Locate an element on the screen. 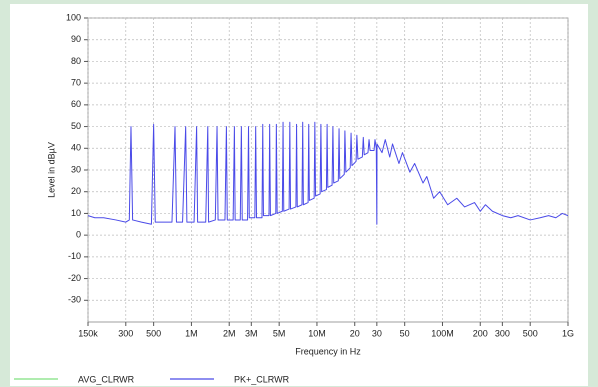 This screenshot has width=598, height=387. x-tick-label: 30 is located at coordinates (377, 333).